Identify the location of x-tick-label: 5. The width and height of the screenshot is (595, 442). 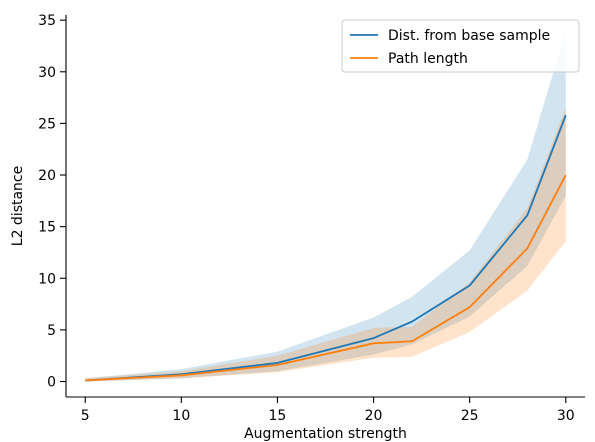
(85, 416).